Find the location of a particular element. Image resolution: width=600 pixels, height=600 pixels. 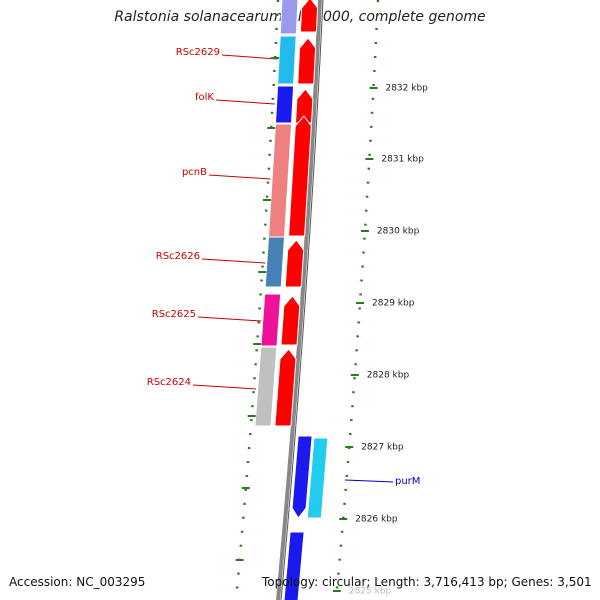

scale-tick-label: 2826 kbp is located at coordinates (376, 520).